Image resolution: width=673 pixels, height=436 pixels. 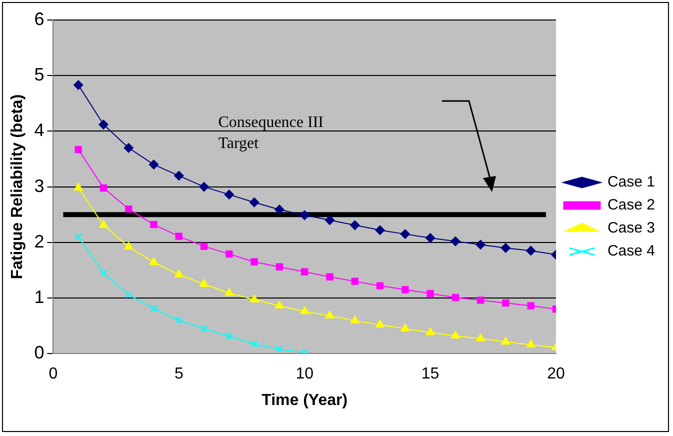 I want to click on y-tick-label: 5, so click(x=39, y=74).